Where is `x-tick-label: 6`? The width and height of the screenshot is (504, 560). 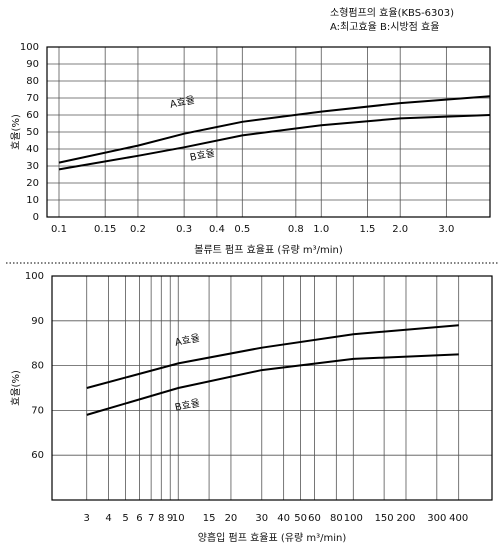
x-tick-label: 6 is located at coordinates (139, 518).